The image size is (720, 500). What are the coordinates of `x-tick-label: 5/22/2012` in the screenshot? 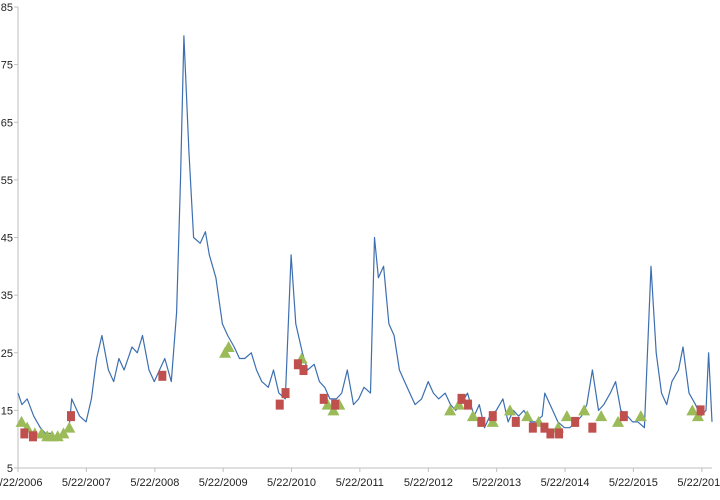 It's located at (428, 483).